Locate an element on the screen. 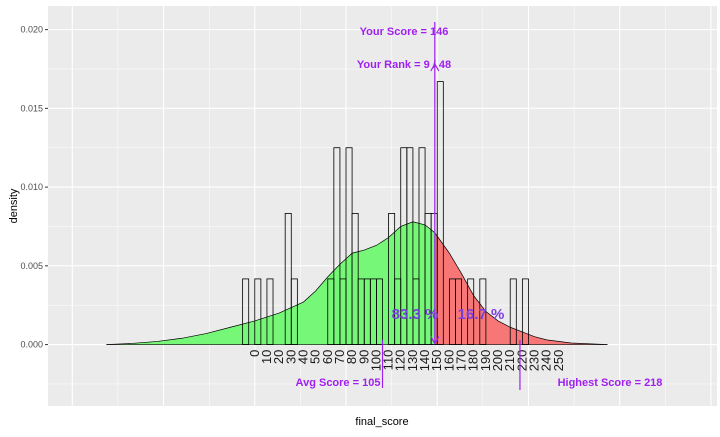 The height and width of the screenshot is (437, 720). x-axis-label: final_score is located at coordinates (381, 422).